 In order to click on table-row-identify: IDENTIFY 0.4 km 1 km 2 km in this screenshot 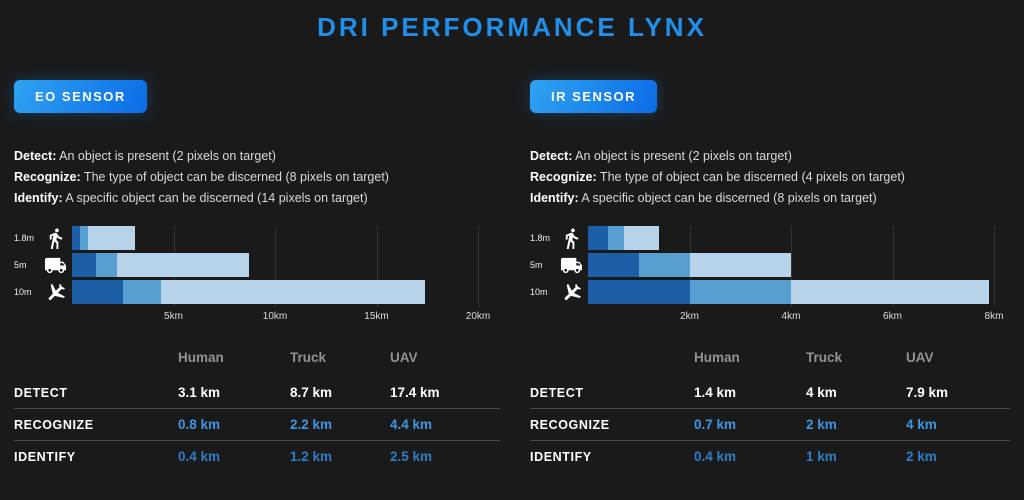, I will do `click(770, 456)`.